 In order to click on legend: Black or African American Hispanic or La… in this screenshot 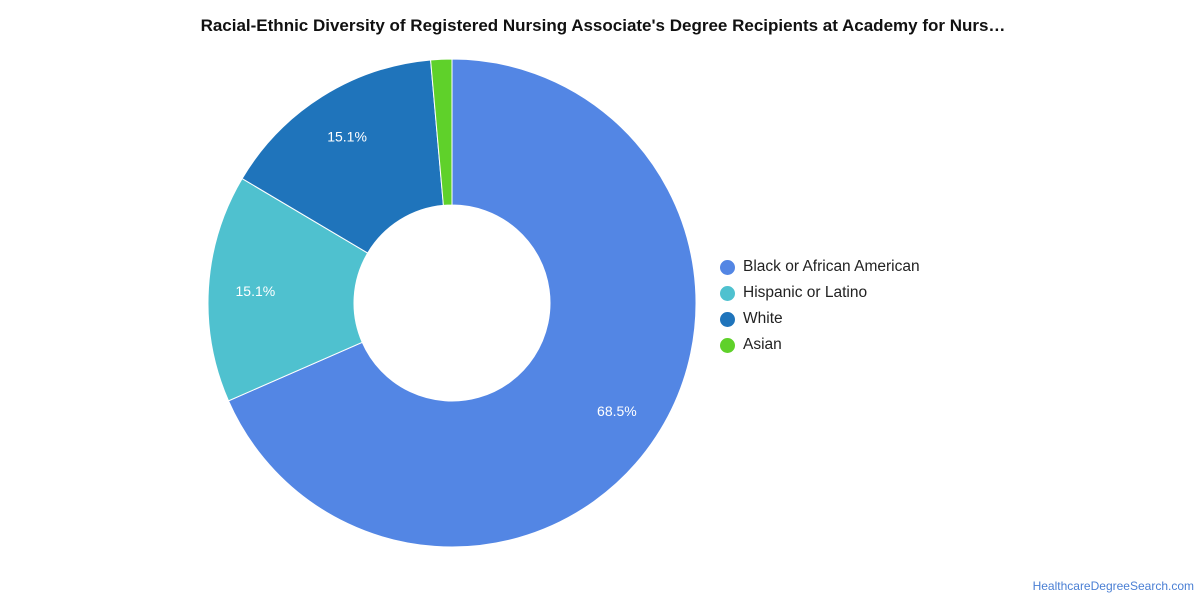, I will do `click(820, 306)`.